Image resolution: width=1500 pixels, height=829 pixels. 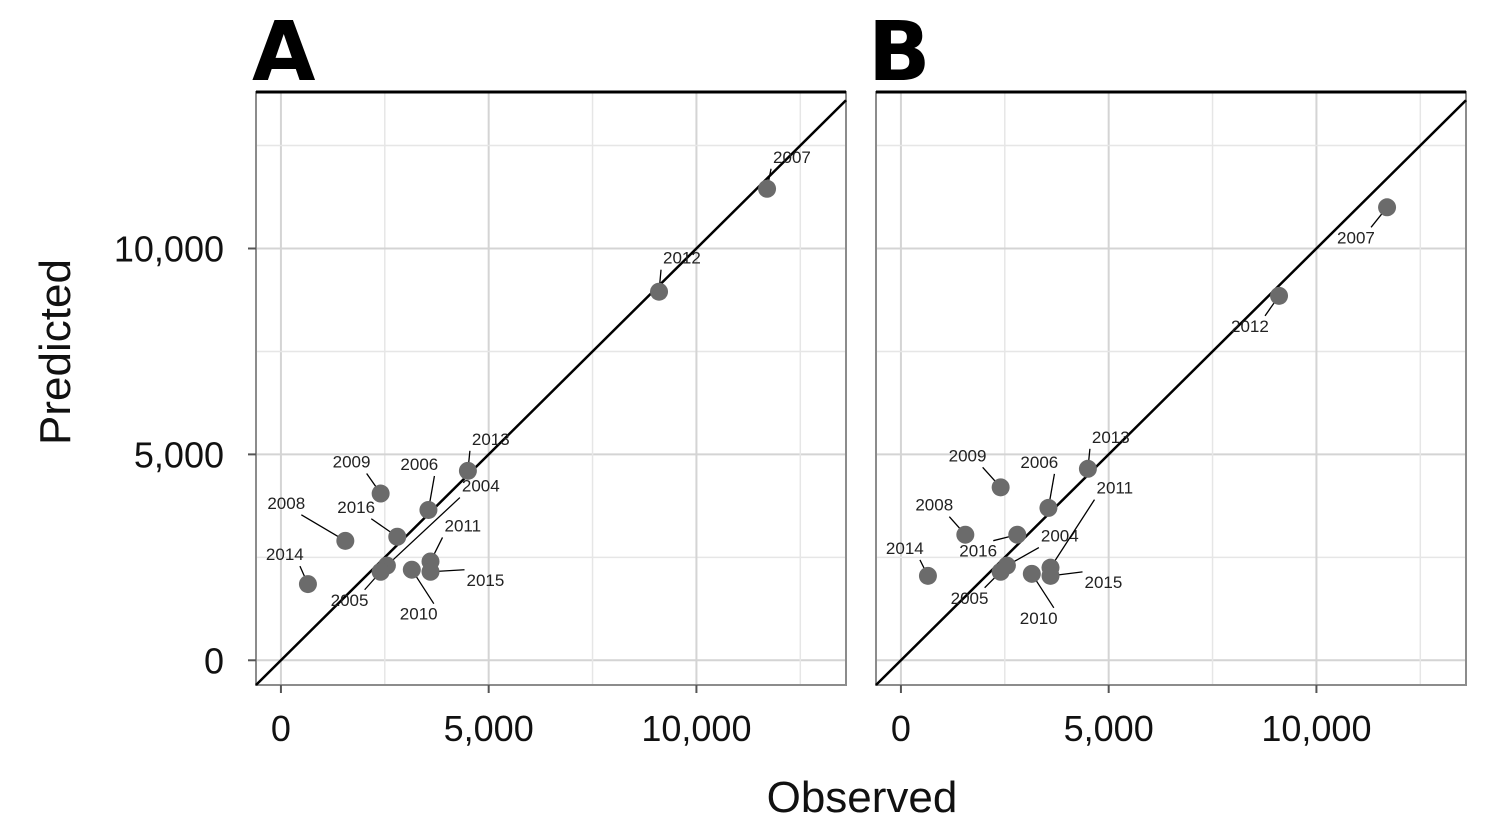 I want to click on x-axis-title: Observed, so click(x=862, y=797).